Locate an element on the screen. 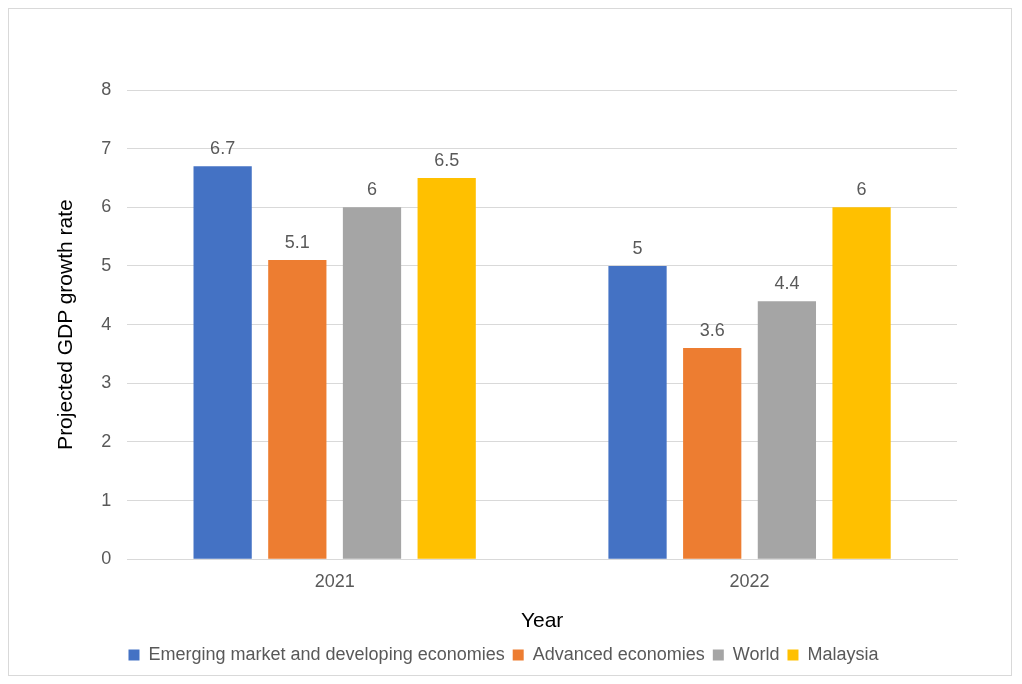 Image resolution: width=1022 pixels, height=684 pixels. data-label: 3.6 is located at coordinates (712, 330).